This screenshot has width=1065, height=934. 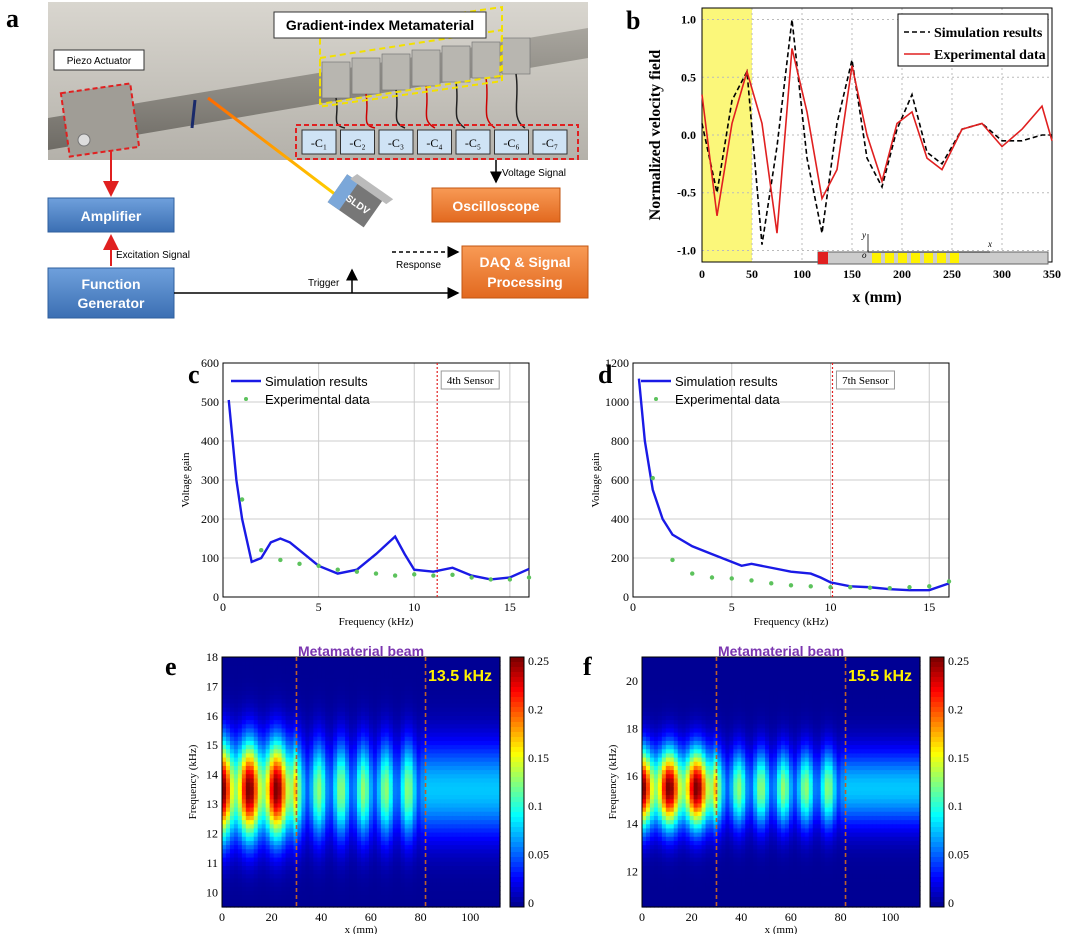 I want to click on beam-marker, so click(x=193, y=114).